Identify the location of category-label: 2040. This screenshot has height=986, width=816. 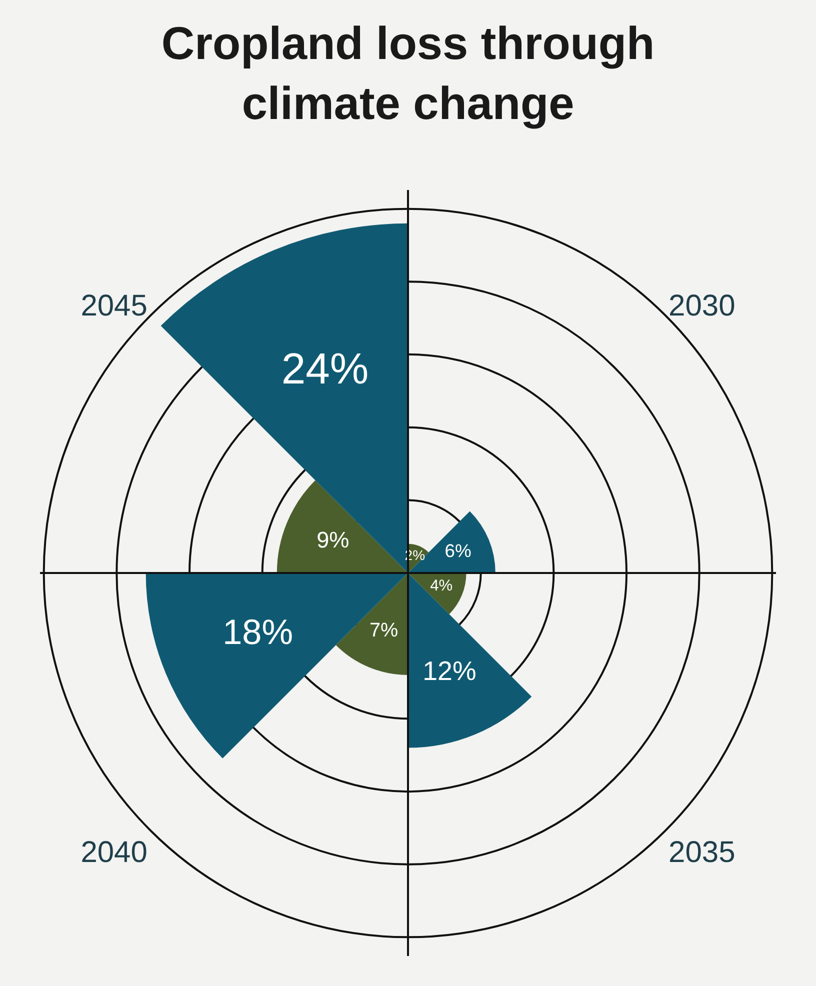
(114, 853).